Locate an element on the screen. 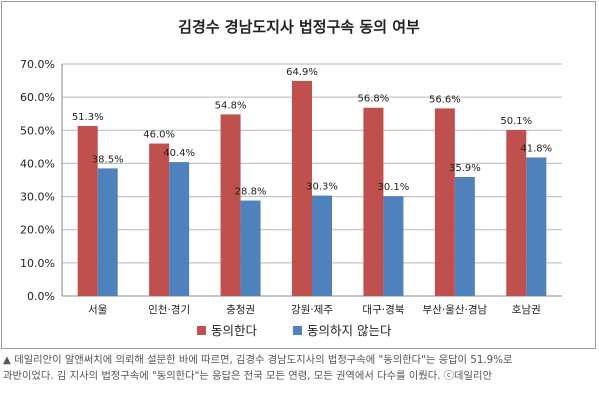  x-axis-ticks: 서울 인천·경기 충청권 강원·제주 대구·경북 부산·울산·경남 호남권 is located at coordinates (314, 309).